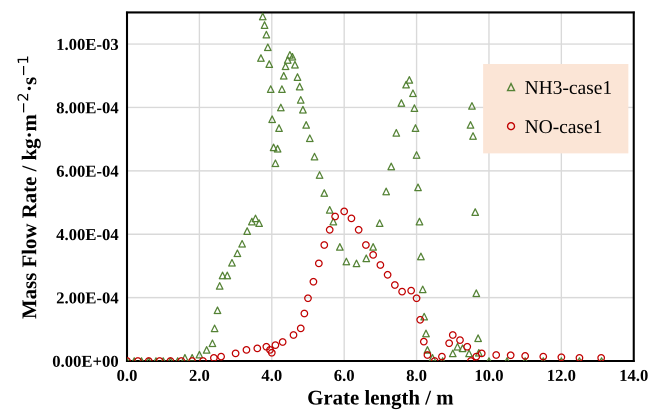  Describe the element at coordinates (634, 376) in the screenshot. I see `x-tick-label: 14.0` at that location.